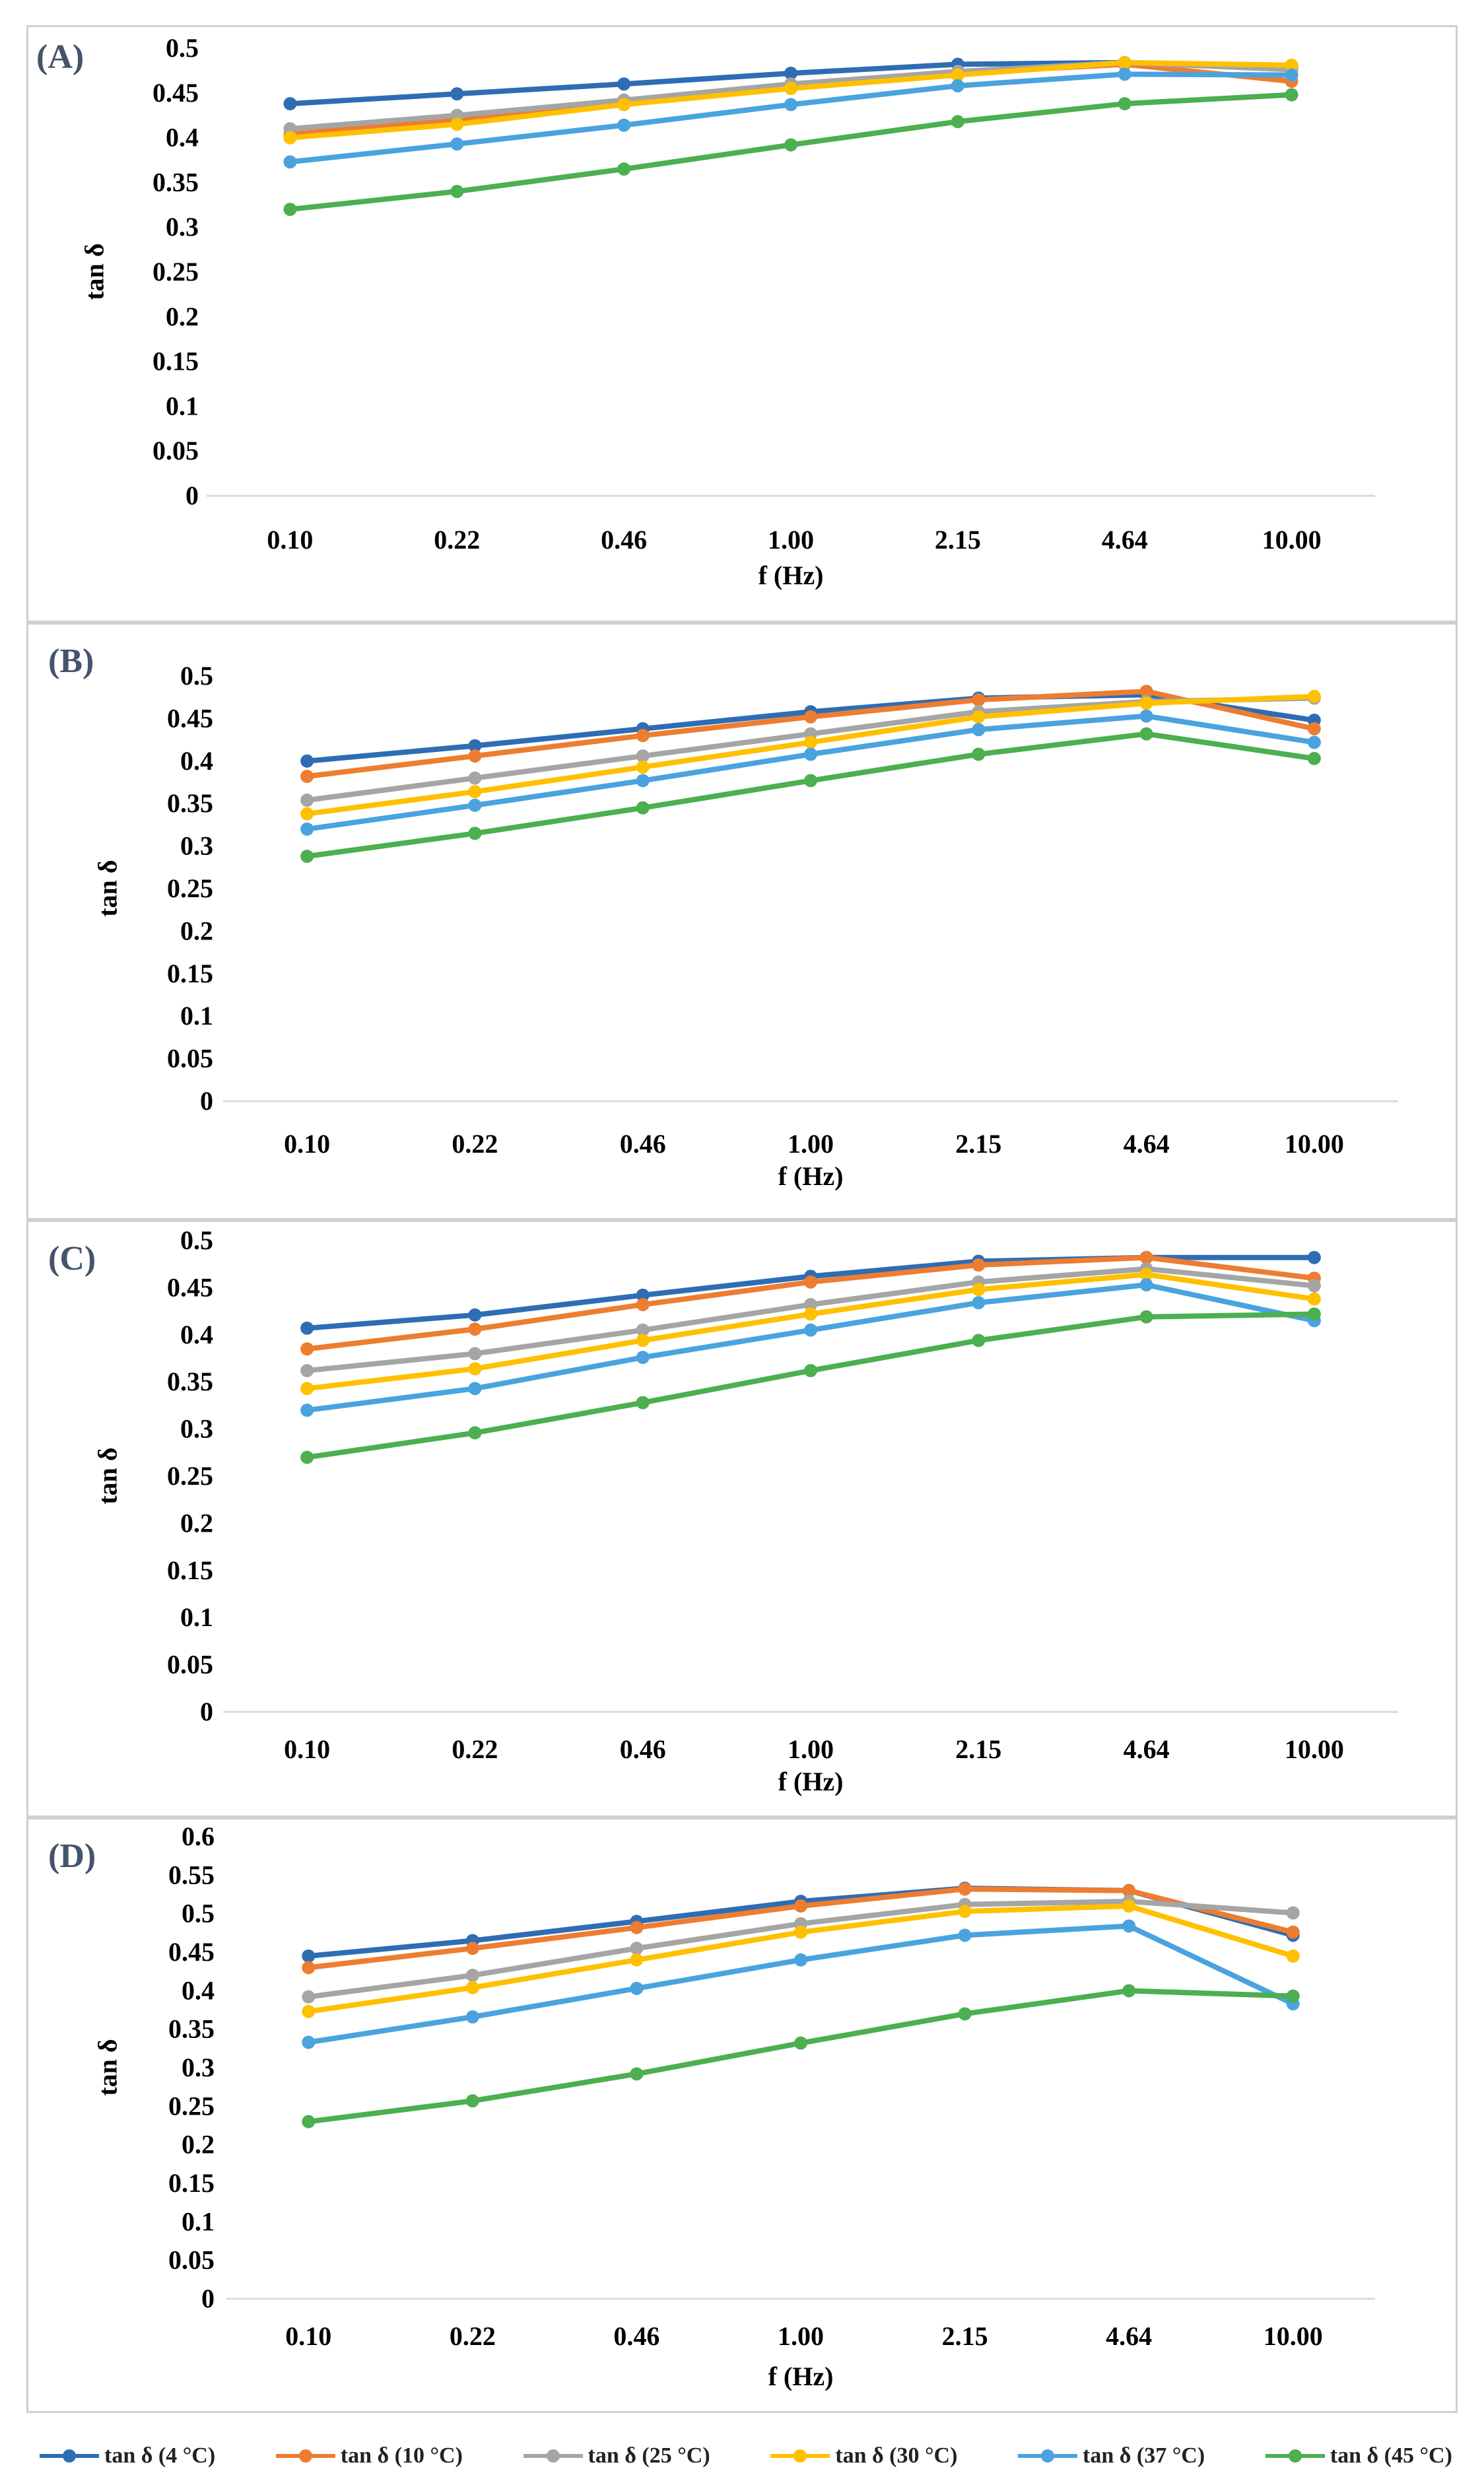 Image resolution: width=1484 pixels, height=2483 pixels. I want to click on x-tick-label: 10.00, so click(1314, 1749).